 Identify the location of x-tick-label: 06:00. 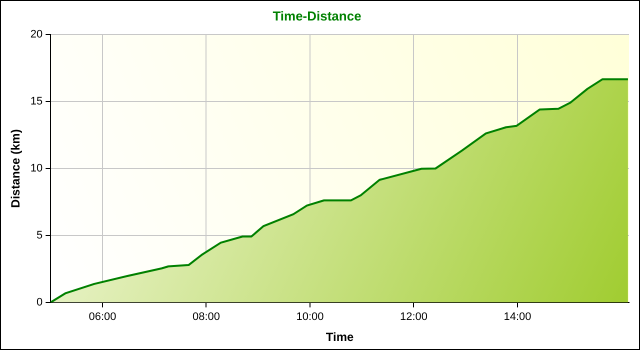
(102, 317).